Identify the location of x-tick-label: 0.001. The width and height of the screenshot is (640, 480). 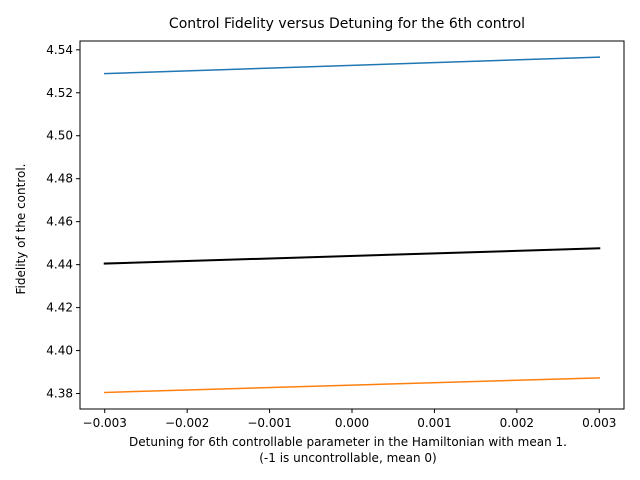
(434, 423).